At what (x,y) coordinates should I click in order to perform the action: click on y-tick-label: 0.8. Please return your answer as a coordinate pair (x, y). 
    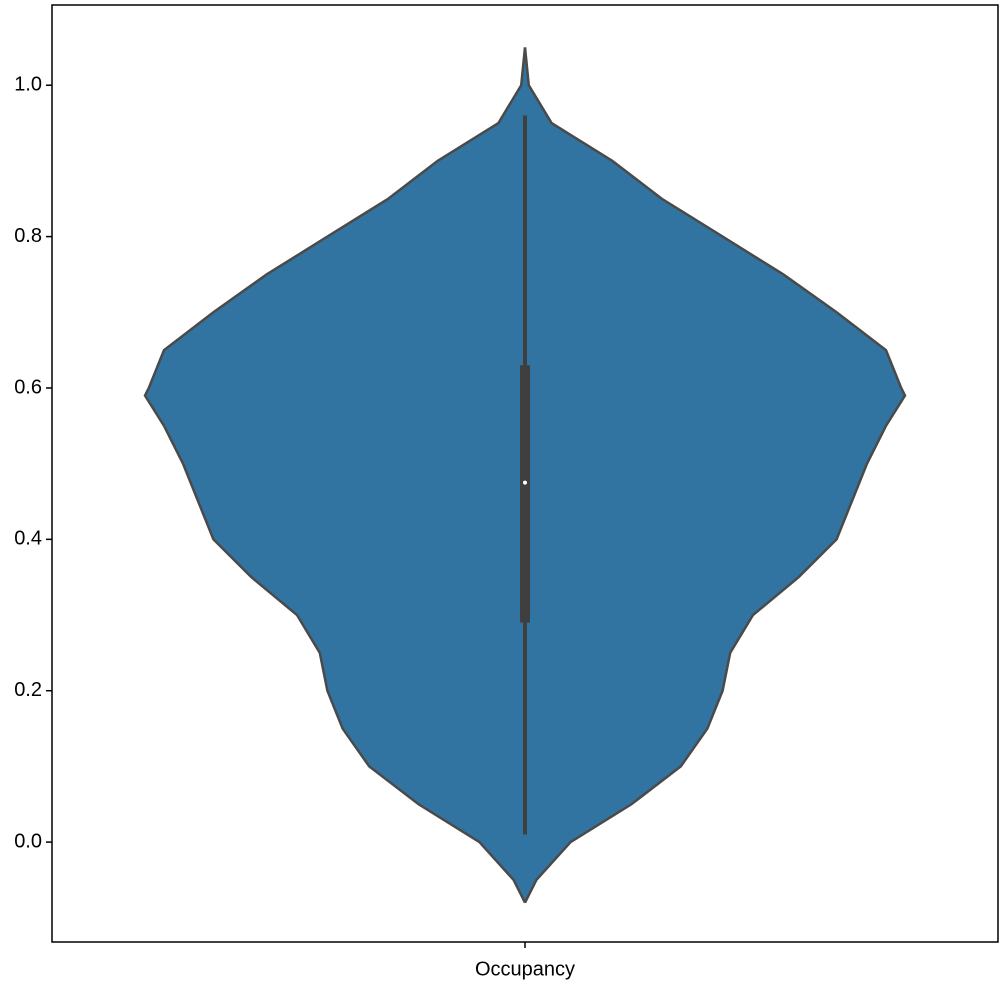
    Looking at the image, I should click on (28, 236).